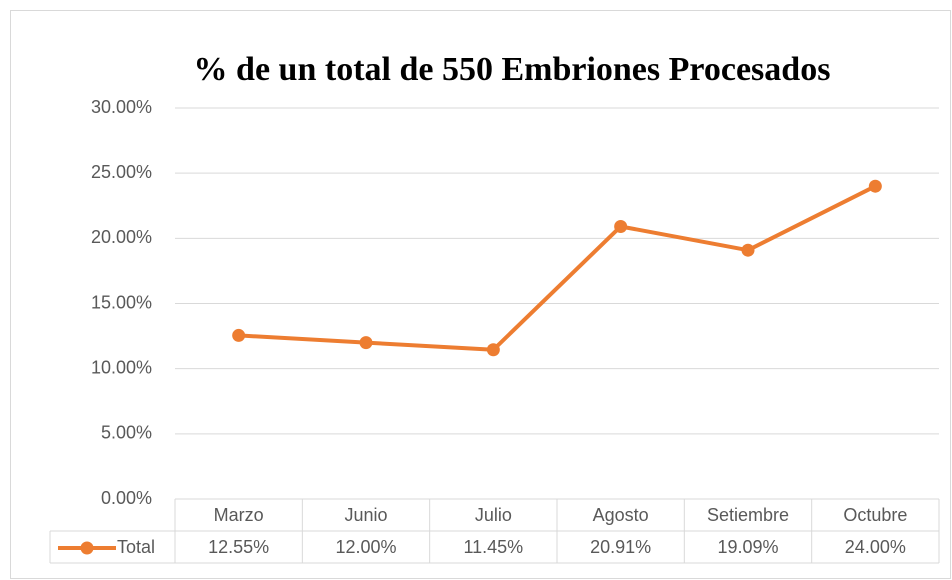  What do you see at coordinates (136, 547) in the screenshot?
I see `legend-label: Total` at bounding box center [136, 547].